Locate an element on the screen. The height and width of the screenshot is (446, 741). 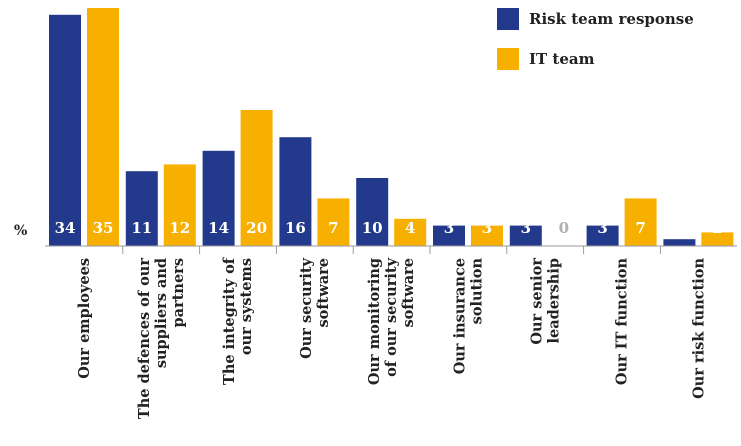
category-label-line: solution is located at coordinates (477, 291).